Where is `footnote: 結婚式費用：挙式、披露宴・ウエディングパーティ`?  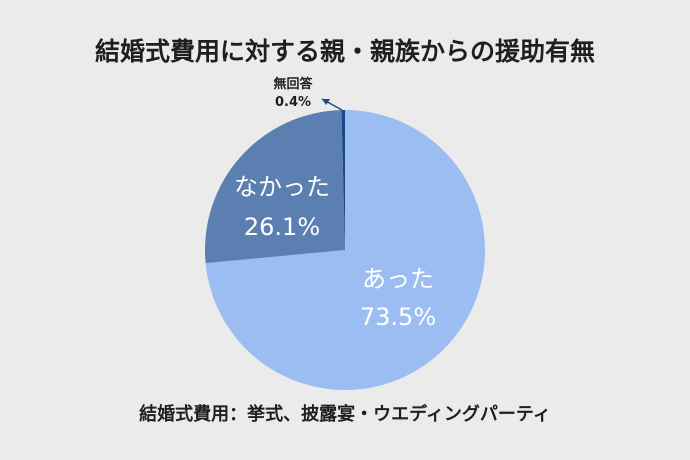 footnote: 結婚式費用：挙式、披露宴・ウエディングパーティ is located at coordinates (345, 414).